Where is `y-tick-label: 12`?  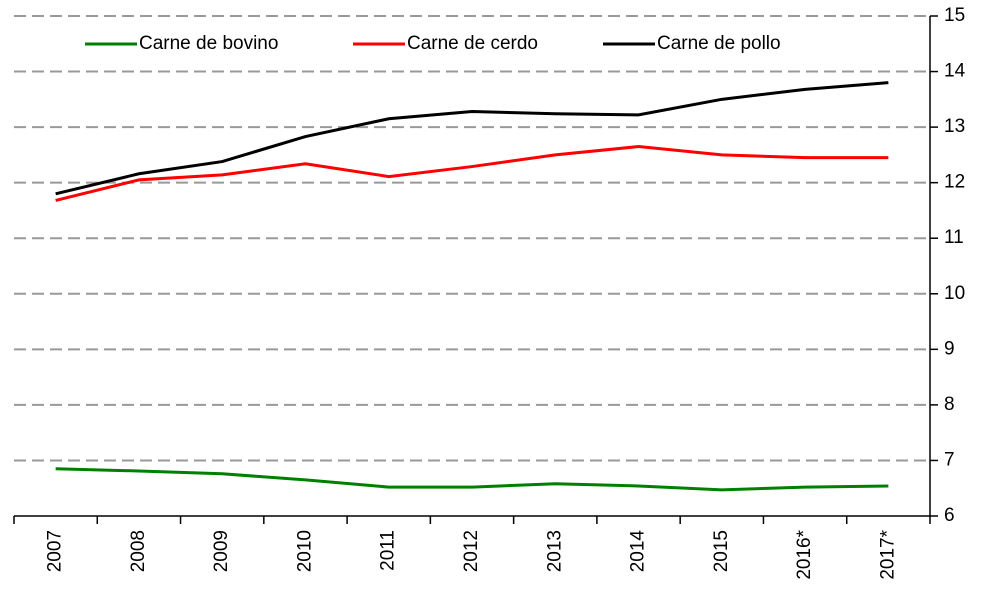 y-tick-label: 12 is located at coordinates (954, 182).